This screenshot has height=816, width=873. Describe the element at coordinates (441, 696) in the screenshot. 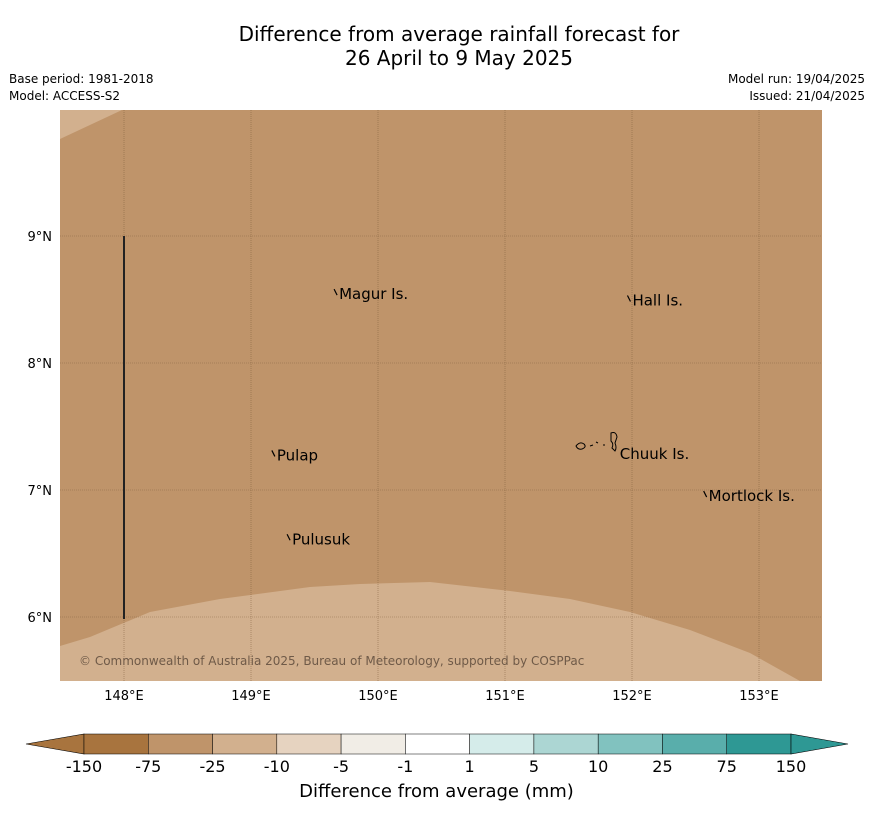

I see `longitude-labels: 148°E 149°E 150°E 151°E 152°E 153°E` at that location.